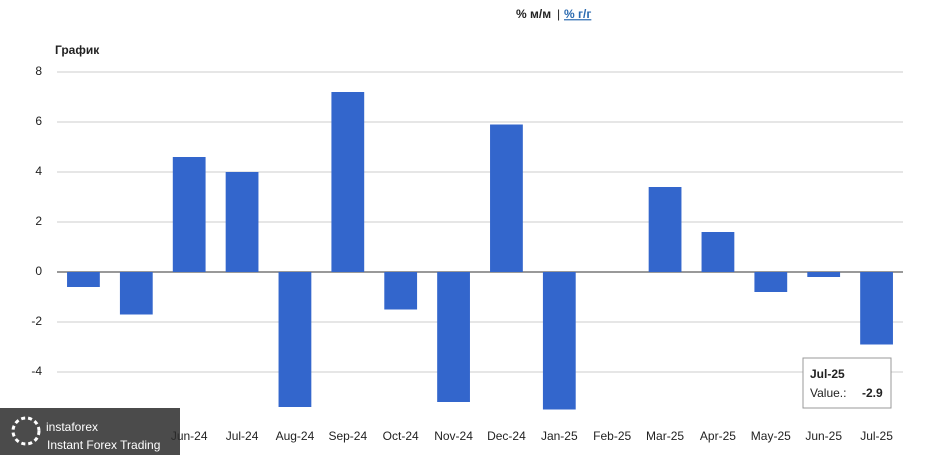  Describe the element at coordinates (36, 371) in the screenshot. I see `y-tick-label: -4` at that location.